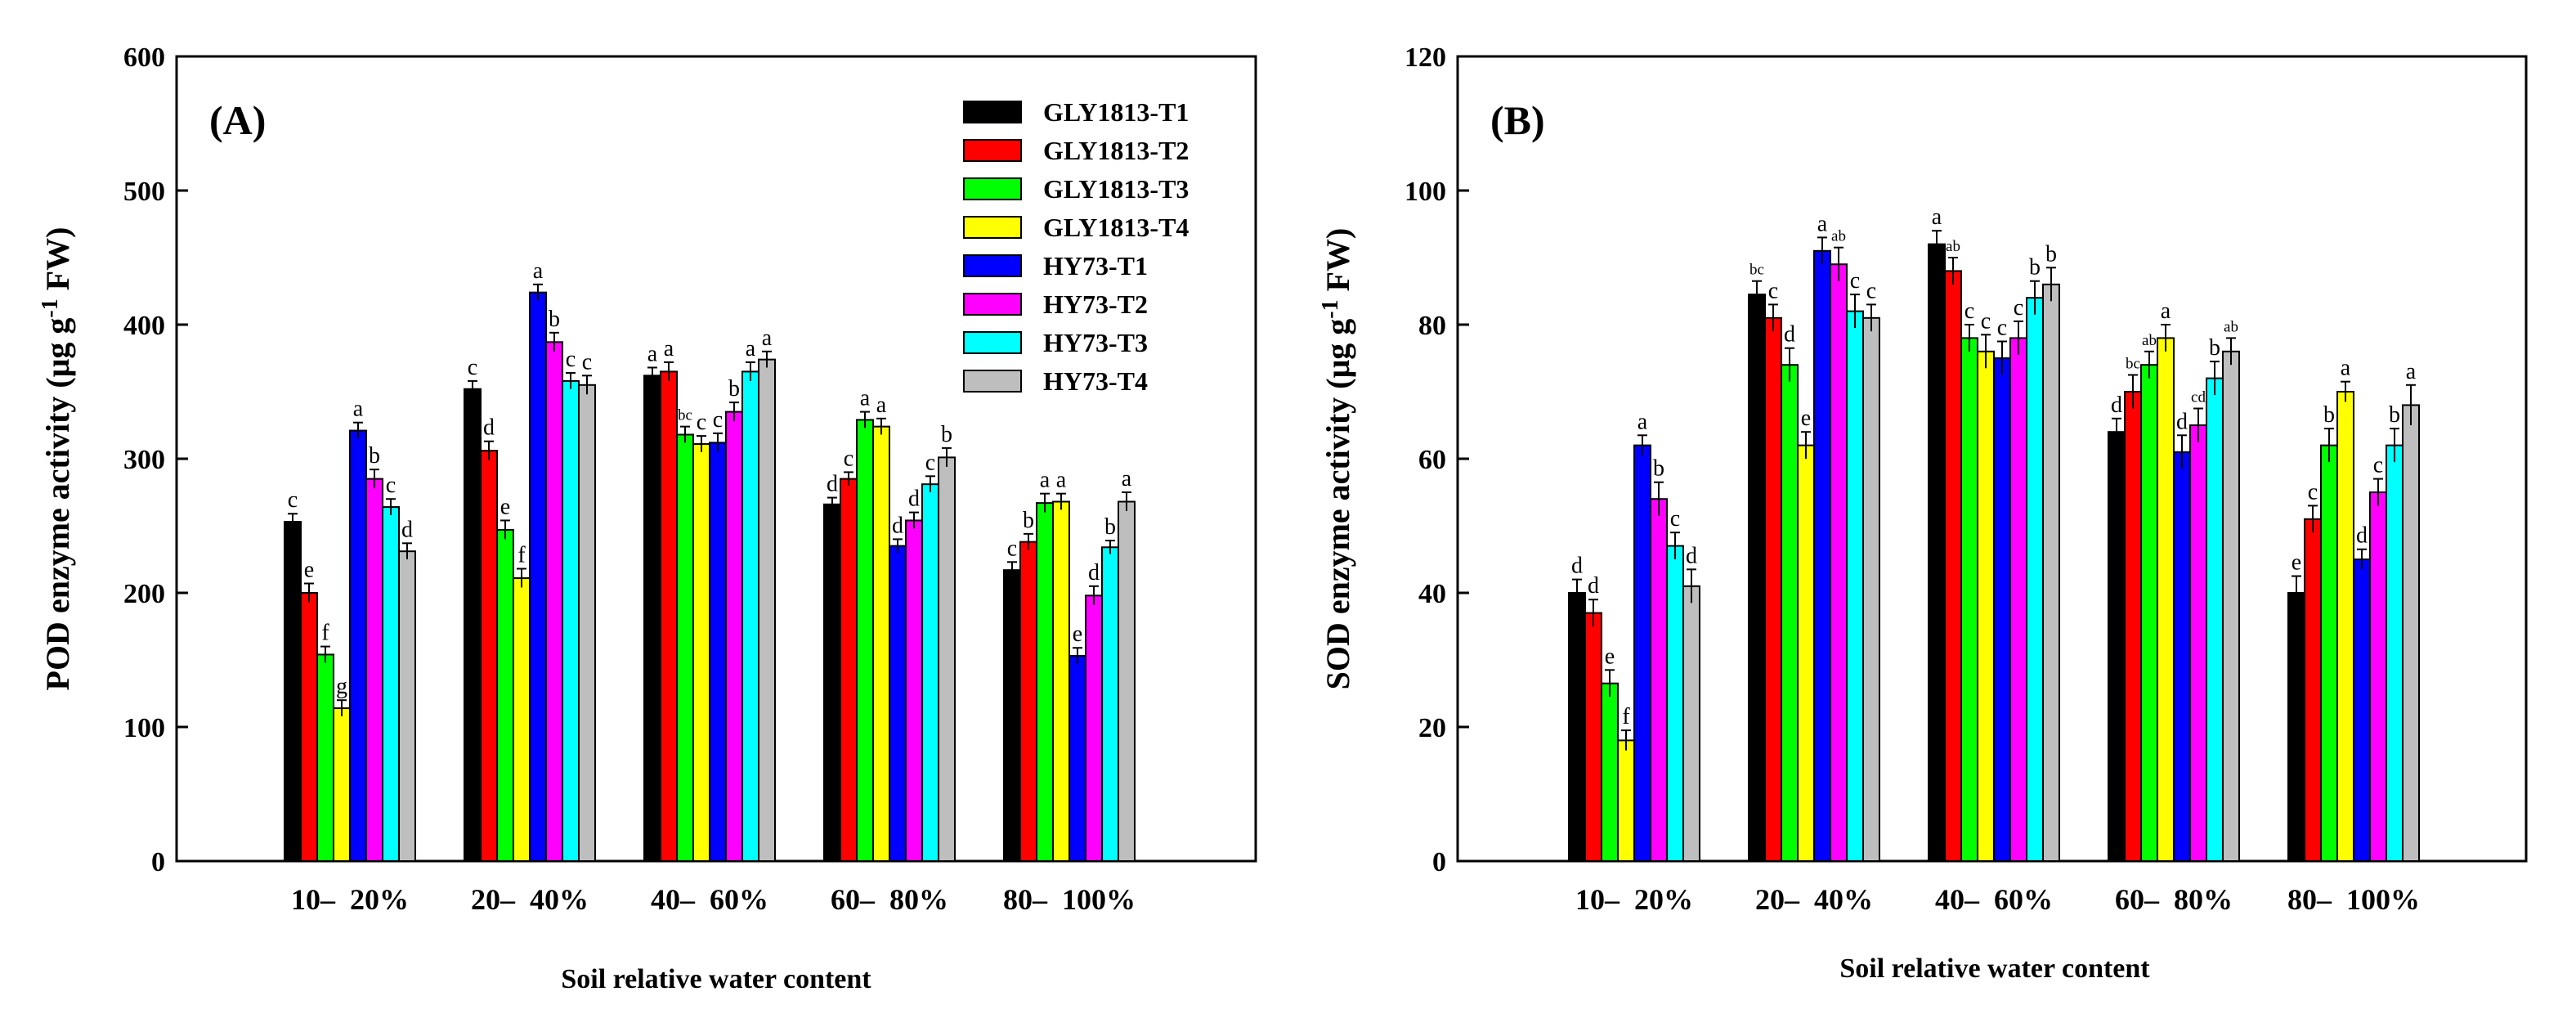 Image resolution: width=2576 pixels, height=1014 pixels. What do you see at coordinates (1995, 968) in the screenshot?
I see `x-axis-title-b: Soil relative water content` at bounding box center [1995, 968].